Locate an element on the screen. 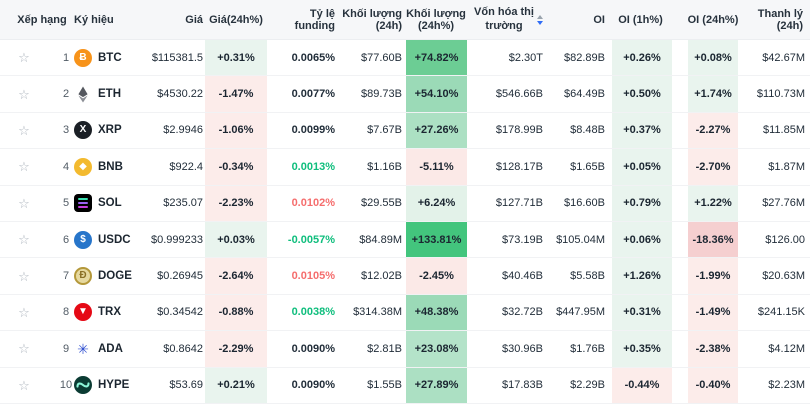 The image size is (810, 404). price-cell: $0.999233 is located at coordinates (177, 239).